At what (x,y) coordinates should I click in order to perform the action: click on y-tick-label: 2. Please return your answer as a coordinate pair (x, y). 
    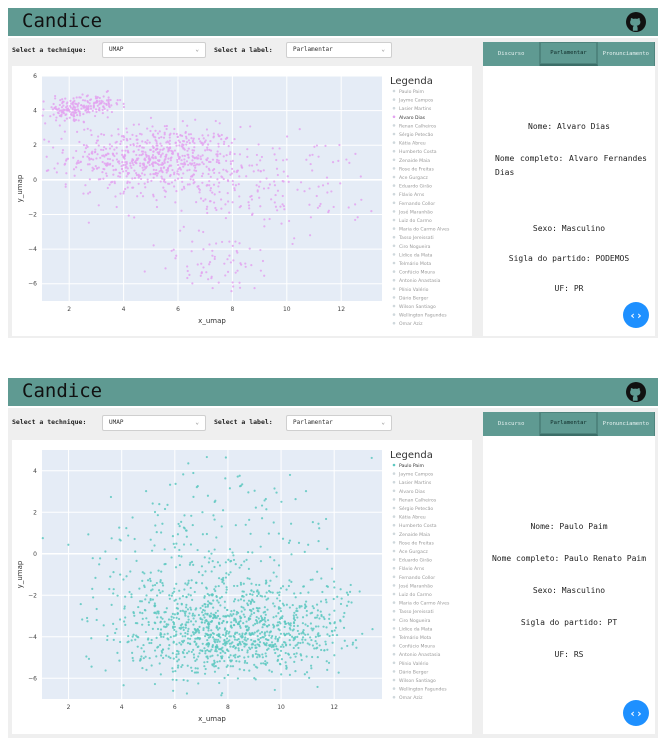
    Looking at the image, I should click on (35, 512).